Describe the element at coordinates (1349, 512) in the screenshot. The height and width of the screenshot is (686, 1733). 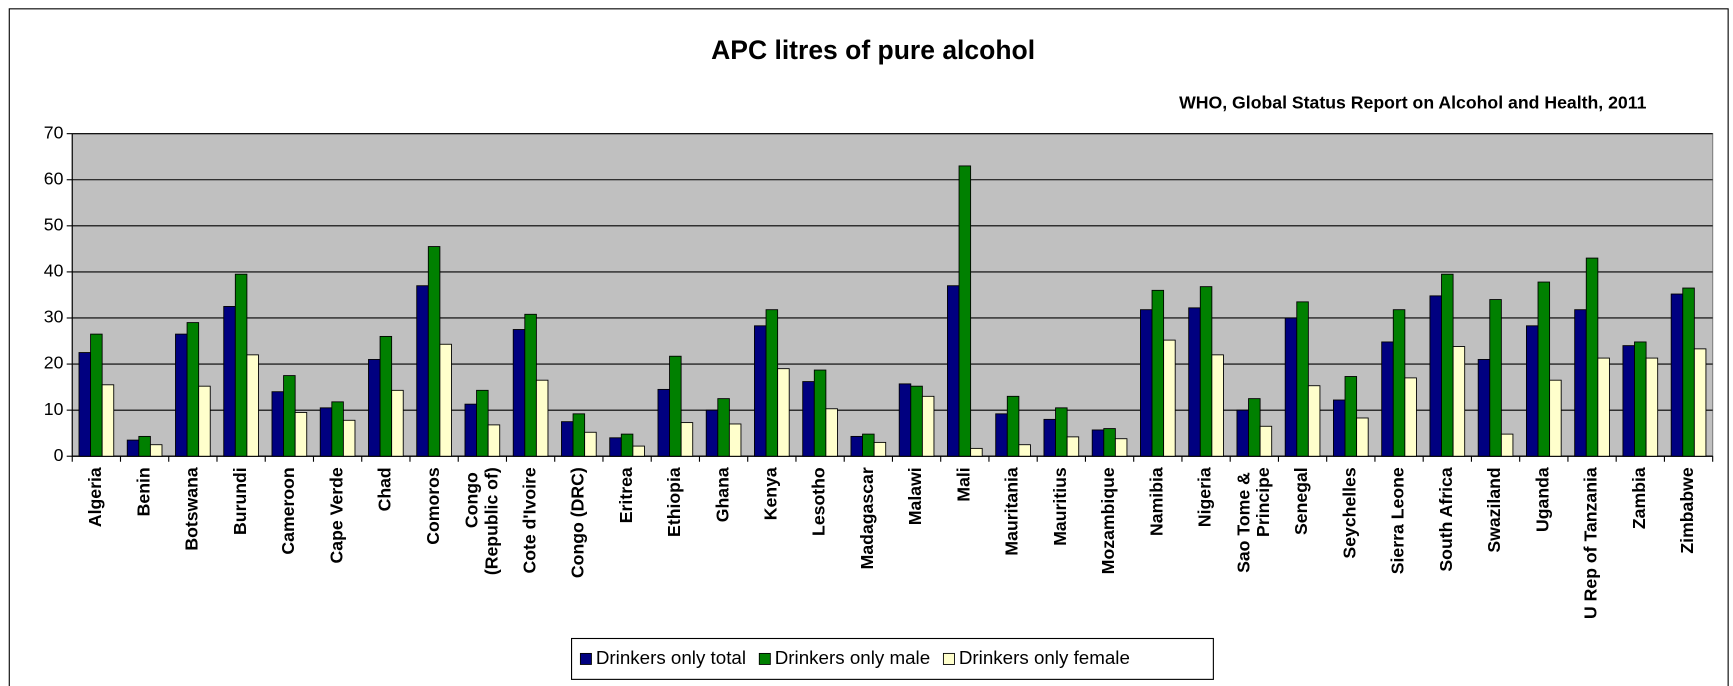
I see `x-tick-label: Seychelles` at that location.